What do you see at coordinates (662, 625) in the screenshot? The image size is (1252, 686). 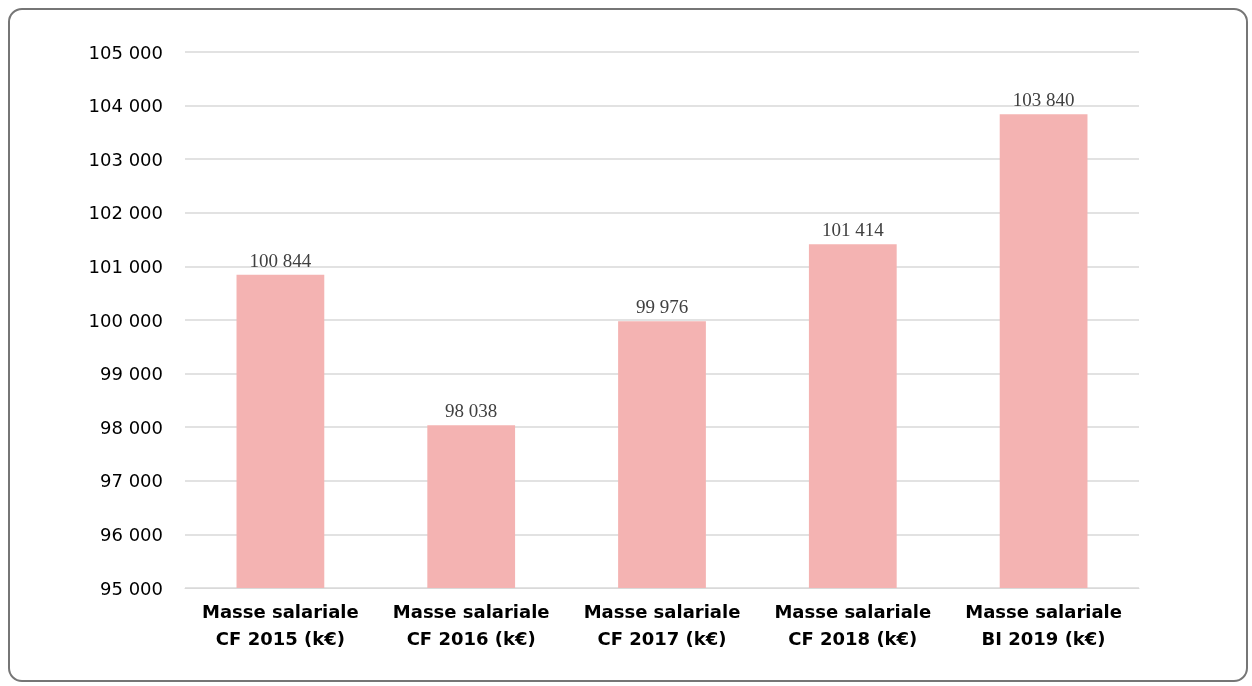 I see `x-tick-label: Masse salariale CF 2017 (k€)` at bounding box center [662, 625].